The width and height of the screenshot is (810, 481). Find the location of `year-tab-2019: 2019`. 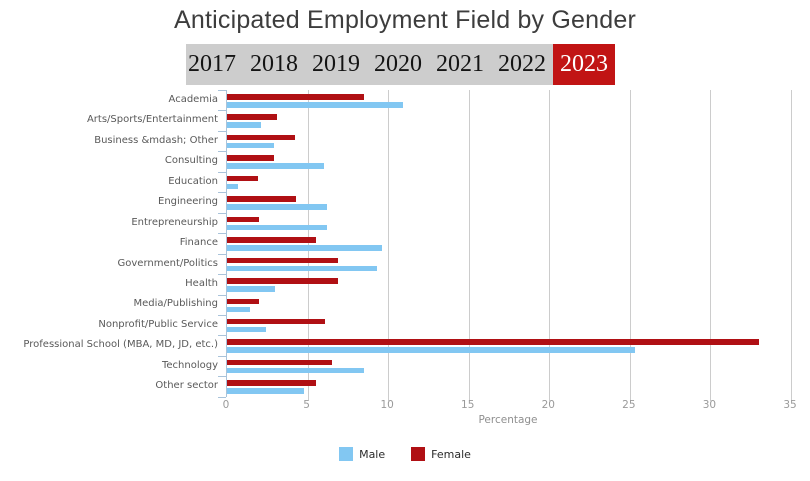

year-tab-2019: 2019 is located at coordinates (336, 64).